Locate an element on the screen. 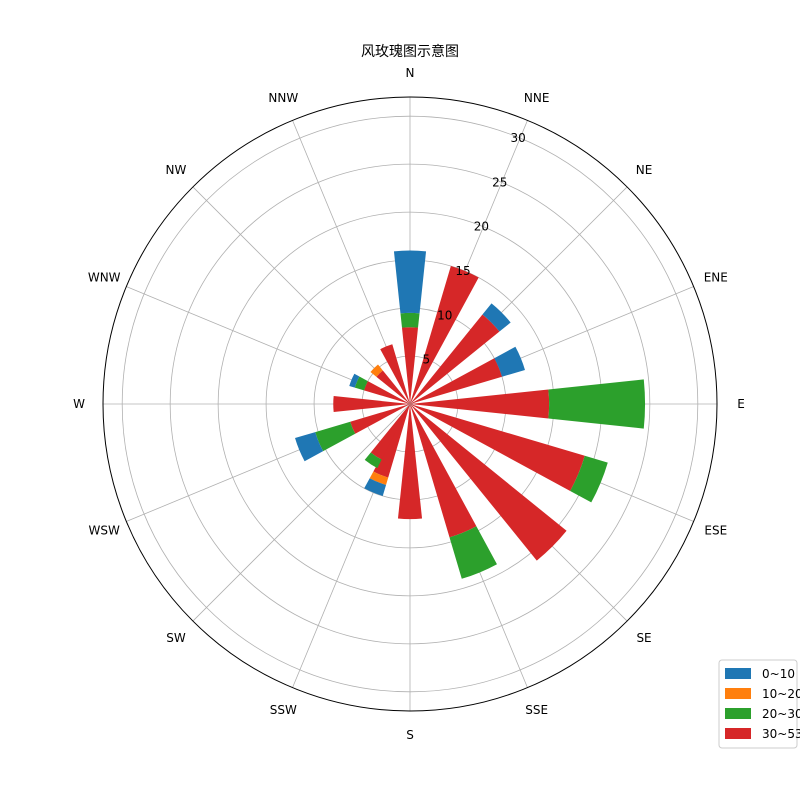  direction-label-e: E is located at coordinates (741, 404).